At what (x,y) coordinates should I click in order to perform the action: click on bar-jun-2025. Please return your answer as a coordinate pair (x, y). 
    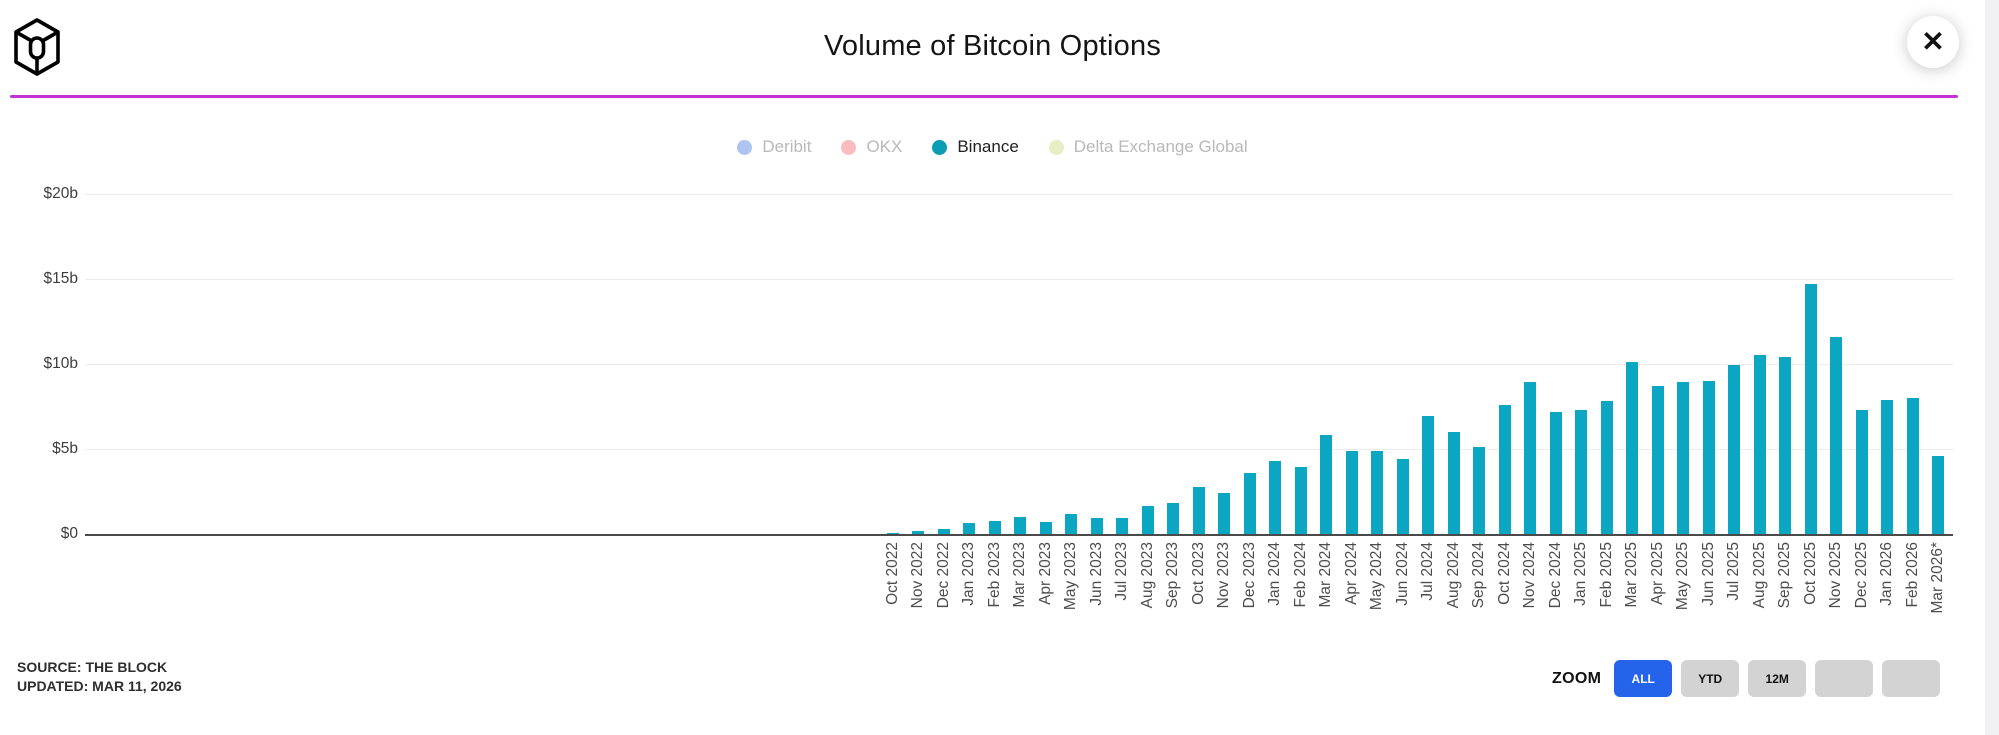
    Looking at the image, I should click on (1708, 457).